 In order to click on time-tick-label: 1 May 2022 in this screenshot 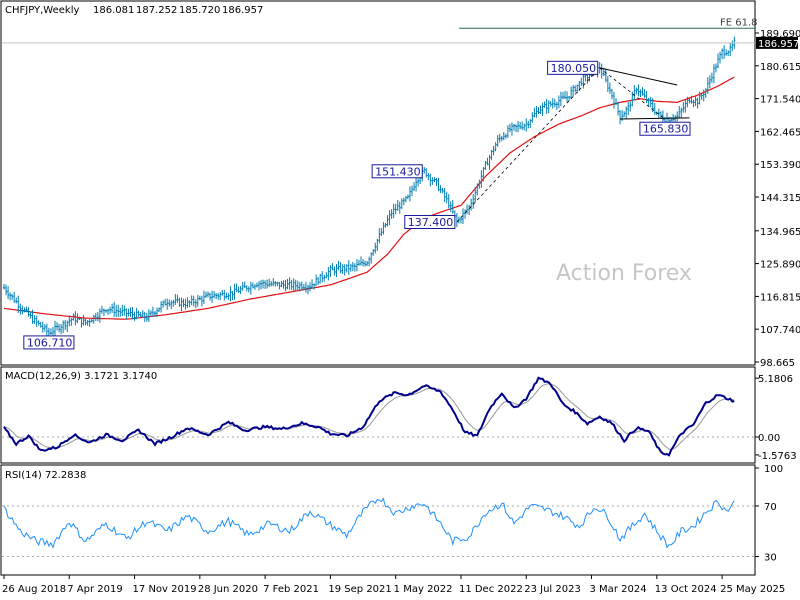, I will do `click(423, 589)`.